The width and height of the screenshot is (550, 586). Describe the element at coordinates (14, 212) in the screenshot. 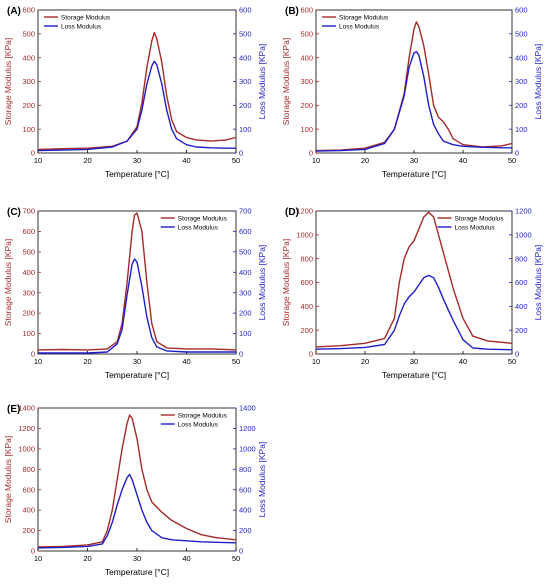

I see `panel-label: (C)` at that location.